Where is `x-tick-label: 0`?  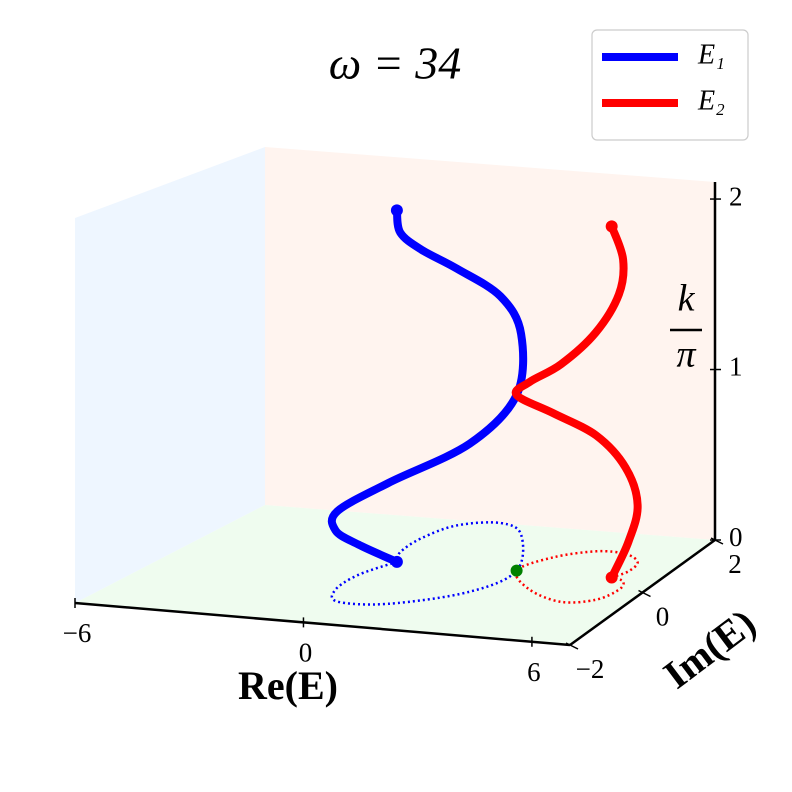
x-tick-label: 0 is located at coordinates (306, 653).